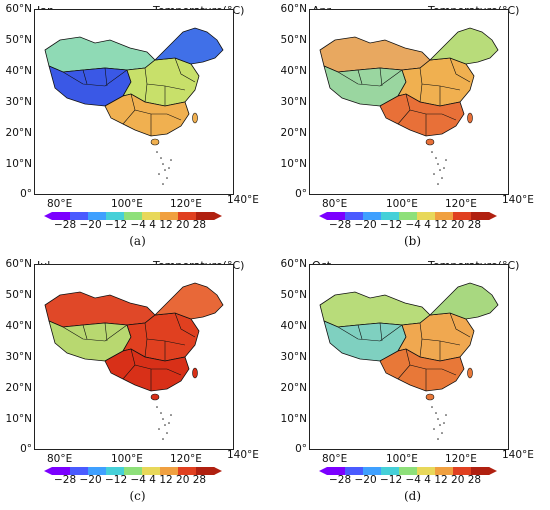 The height and width of the screenshot is (510, 550). I want to click on panel-caption: (a), so click(137, 241).